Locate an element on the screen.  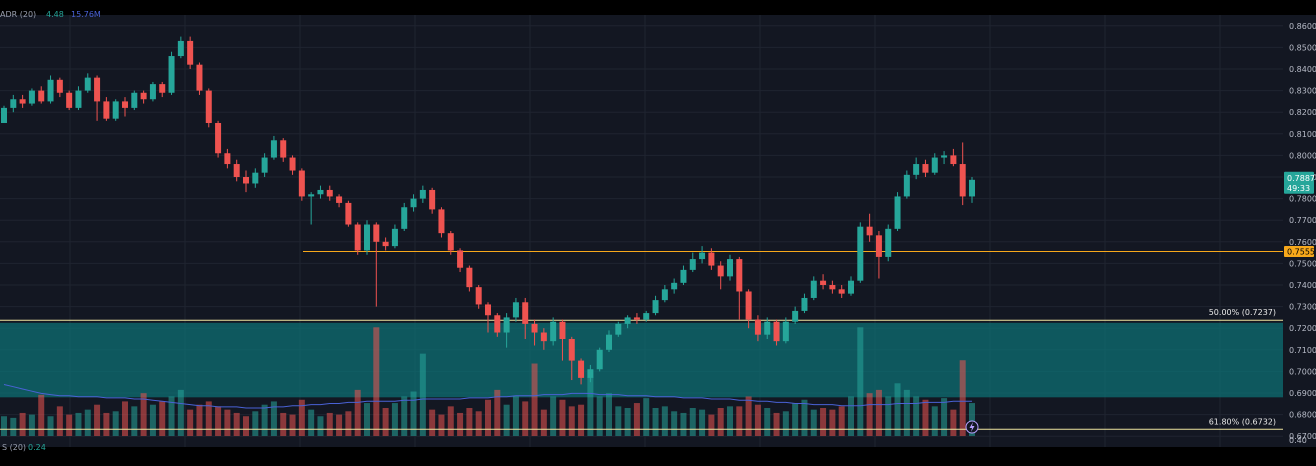
price-axis-tick: 0.8600 is located at coordinates (1302, 26).